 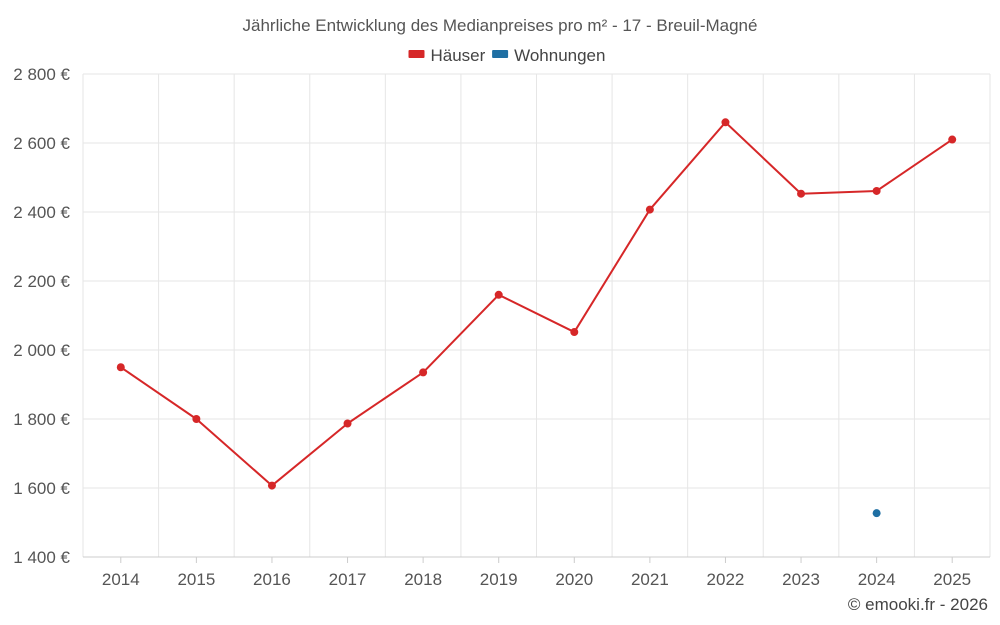 I want to click on x-tick-label: 2015, so click(x=196, y=579).